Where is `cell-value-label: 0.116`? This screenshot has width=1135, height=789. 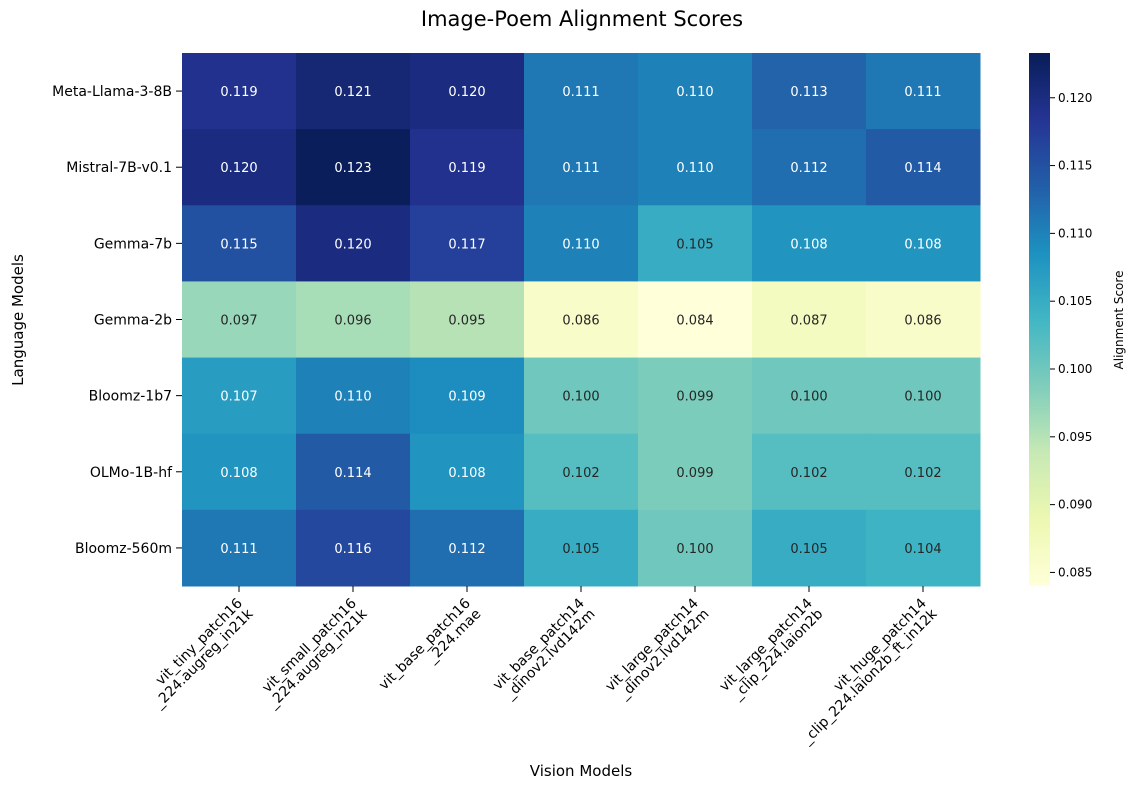
cell-value-label: 0.116 is located at coordinates (352, 549).